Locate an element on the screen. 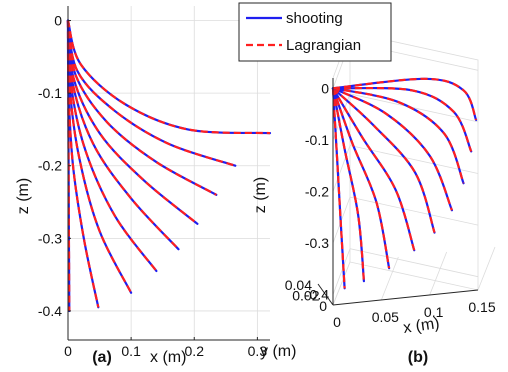 The width and height of the screenshot is (508, 372). panel-b-ytick-label: 0.04 is located at coordinates (298, 285).